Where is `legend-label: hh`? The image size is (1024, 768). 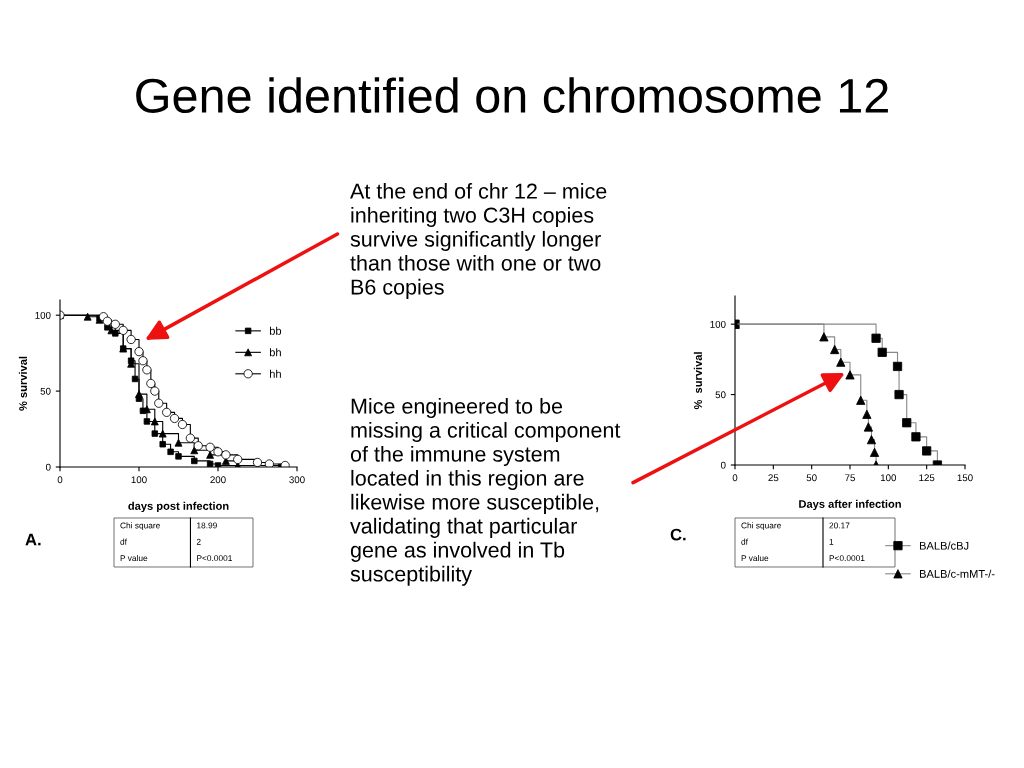
legend-label: hh is located at coordinates (275, 373).